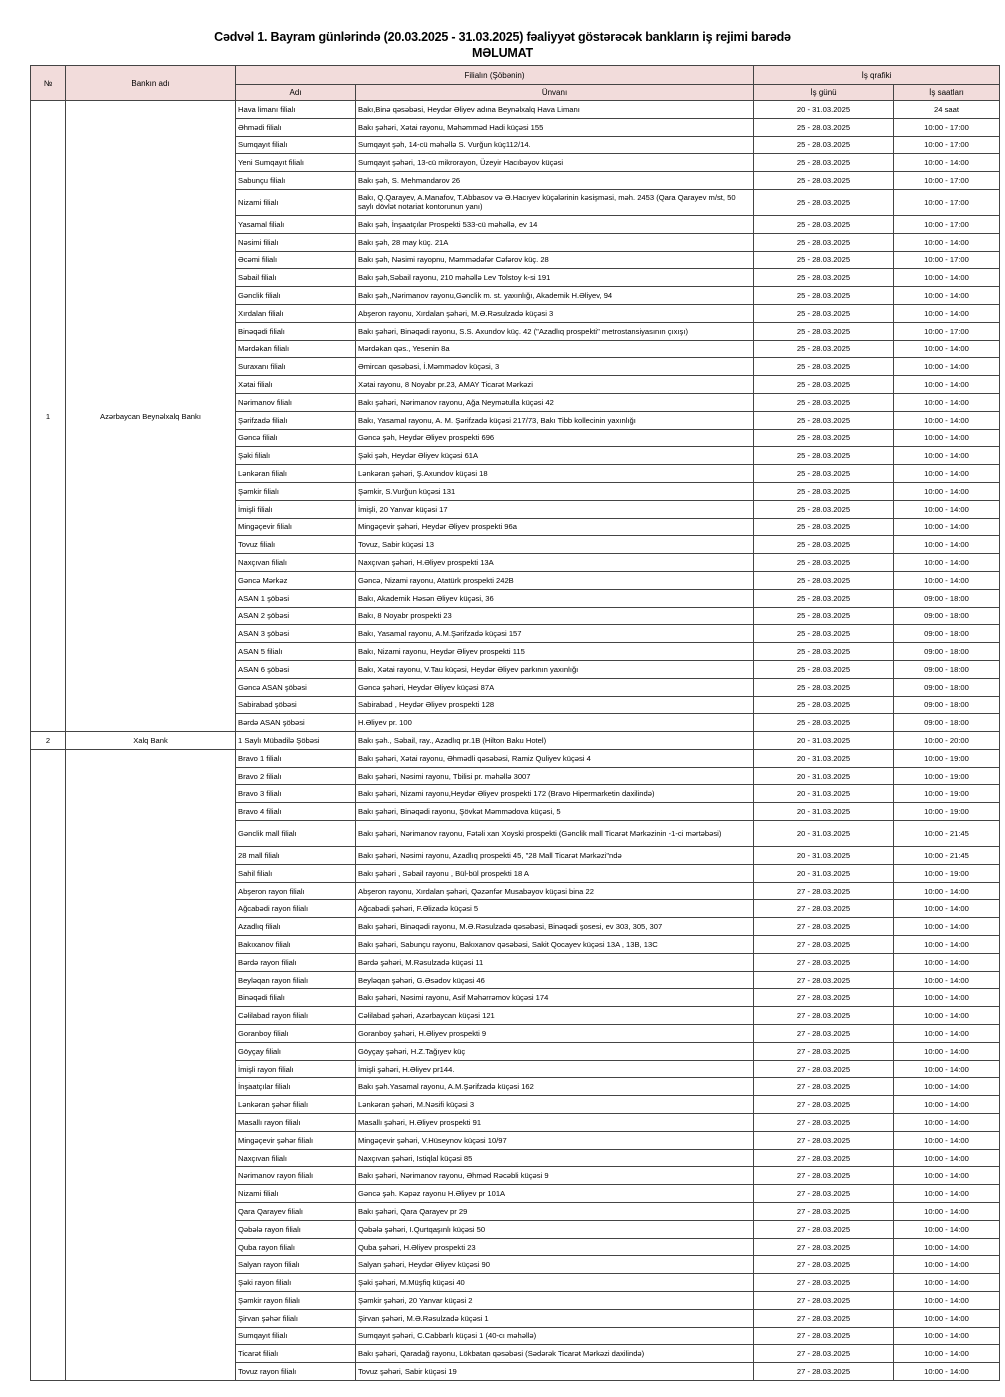 This screenshot has height=1397, width=1005. What do you see at coordinates (295, 723) in the screenshot?
I see `branch-name: Bərdə ASAN şöbəsi` at bounding box center [295, 723].